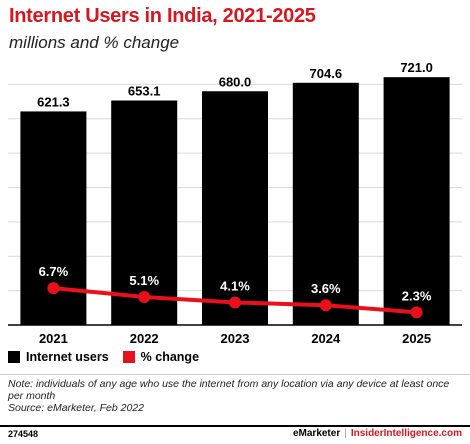 This screenshot has height=444, width=470. Describe the element at coordinates (235, 285) in the screenshot. I see `line-label-2023: 4.1%` at that location.